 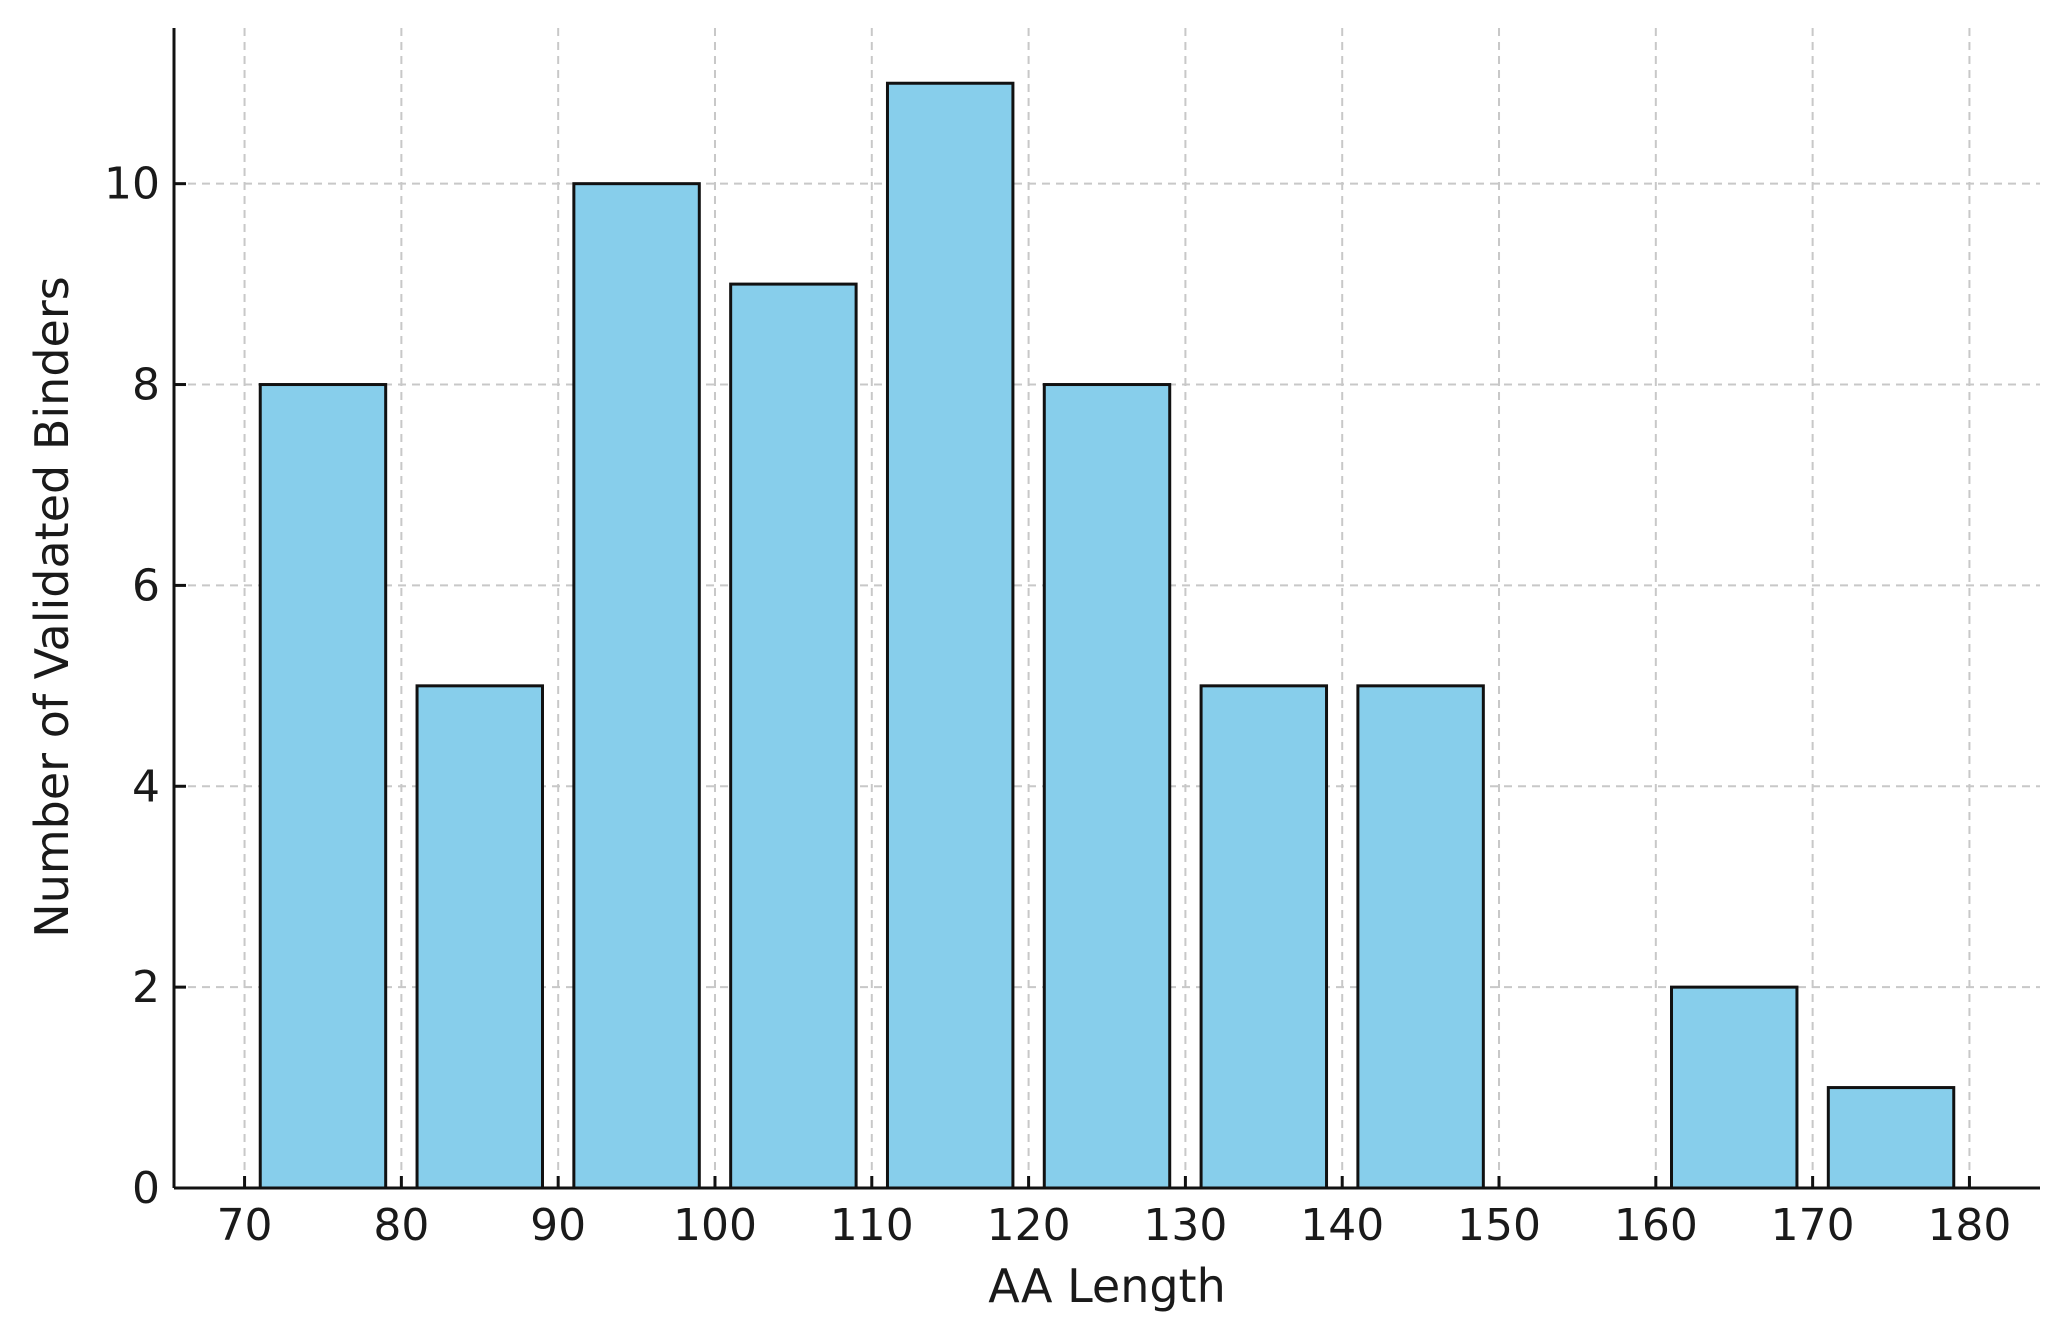 What do you see at coordinates (146, 786) in the screenshot?
I see `y-tick-label: 4` at bounding box center [146, 786].